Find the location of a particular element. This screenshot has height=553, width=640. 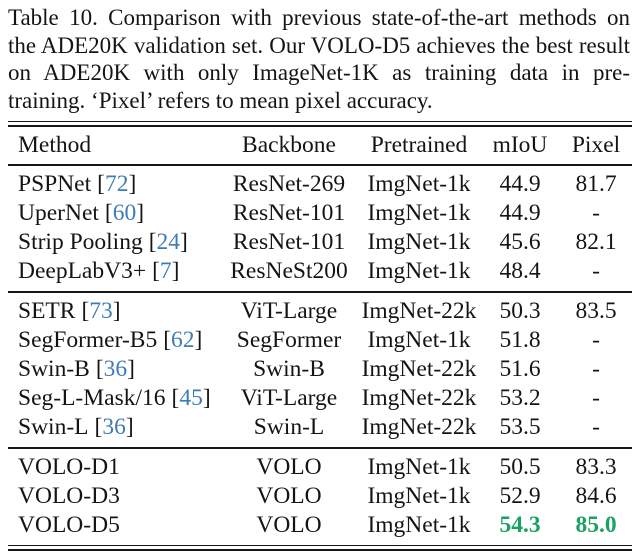

backbone-cell: ResNeSt200 is located at coordinates (289, 271).